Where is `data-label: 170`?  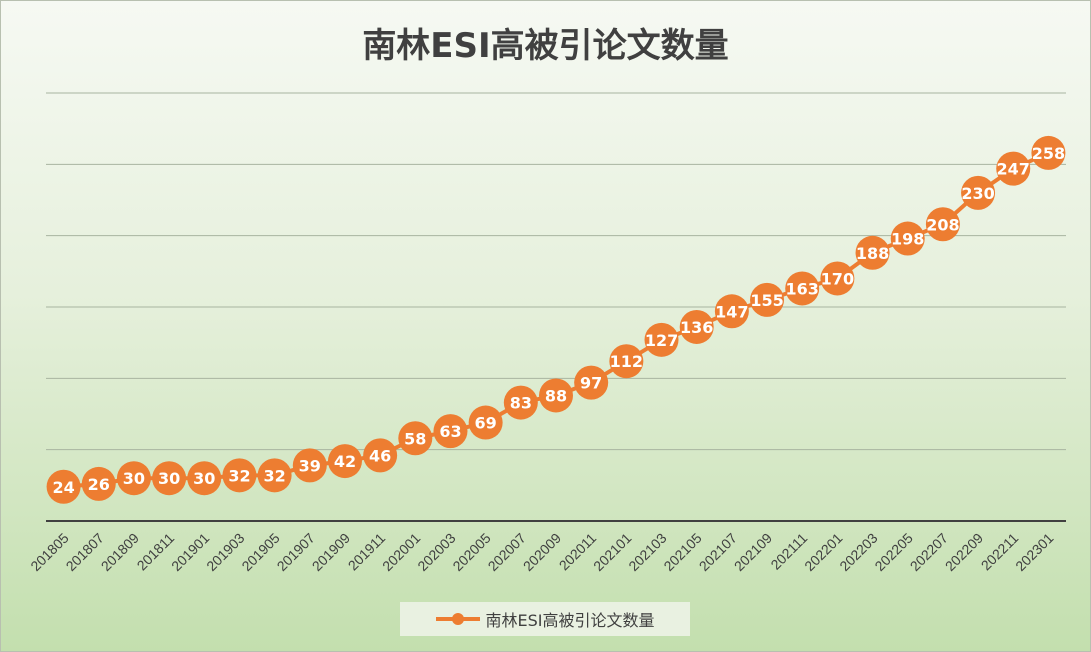
data-label: 170 is located at coordinates (837, 278).